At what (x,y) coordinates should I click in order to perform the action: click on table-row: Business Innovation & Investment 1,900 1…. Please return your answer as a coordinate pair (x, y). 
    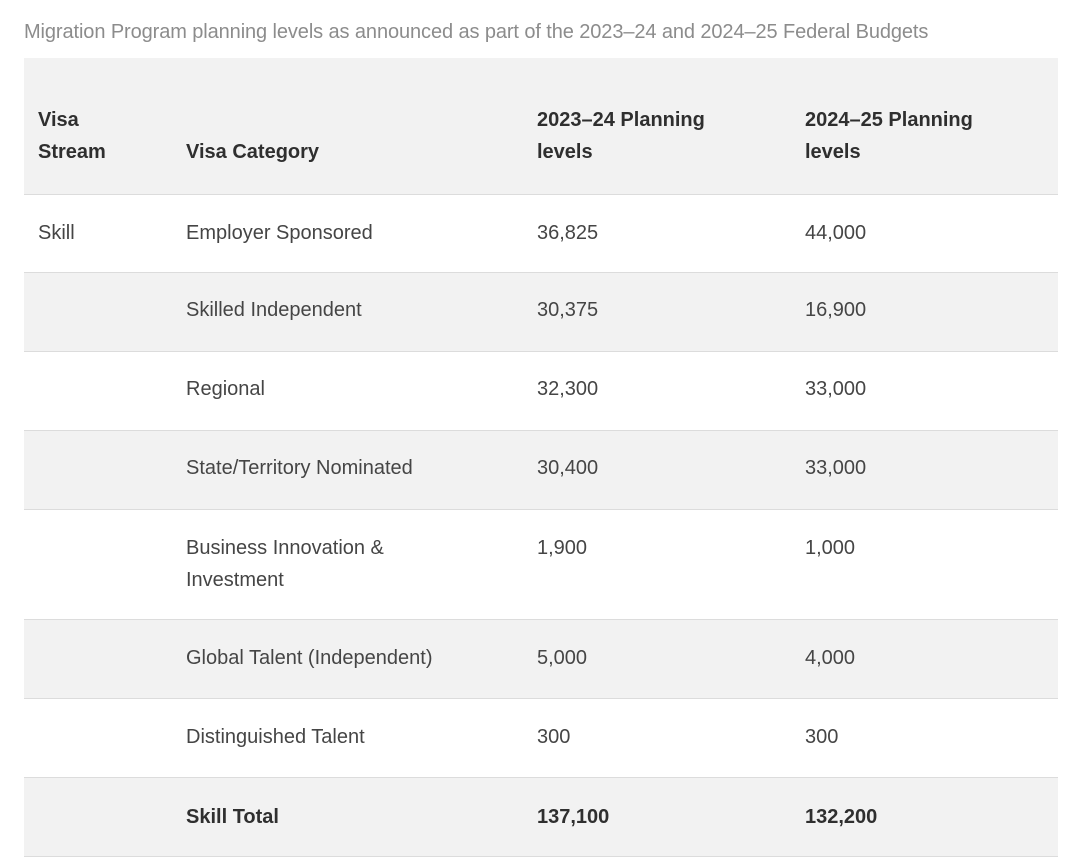
    Looking at the image, I should click on (541, 565).